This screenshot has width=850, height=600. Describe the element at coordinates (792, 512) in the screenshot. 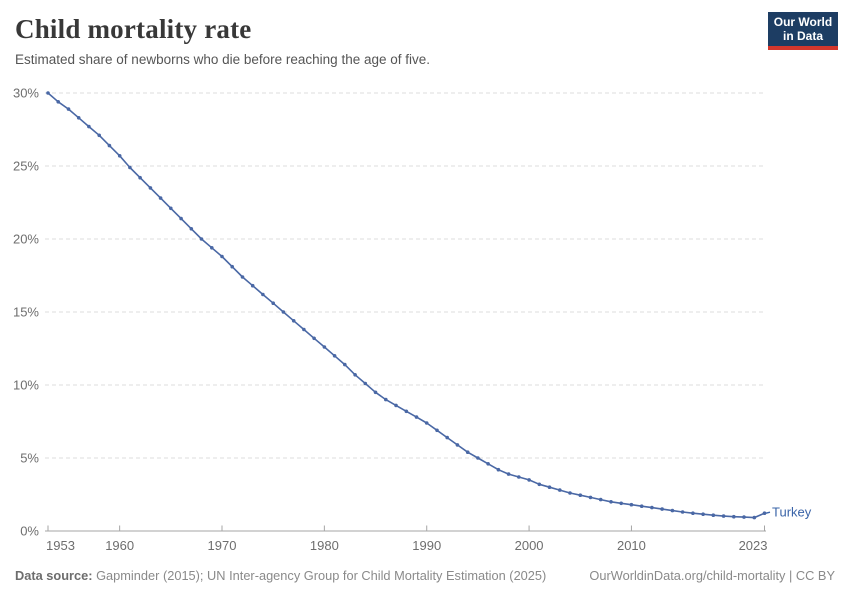

I see `entity-label: Turkey` at that location.